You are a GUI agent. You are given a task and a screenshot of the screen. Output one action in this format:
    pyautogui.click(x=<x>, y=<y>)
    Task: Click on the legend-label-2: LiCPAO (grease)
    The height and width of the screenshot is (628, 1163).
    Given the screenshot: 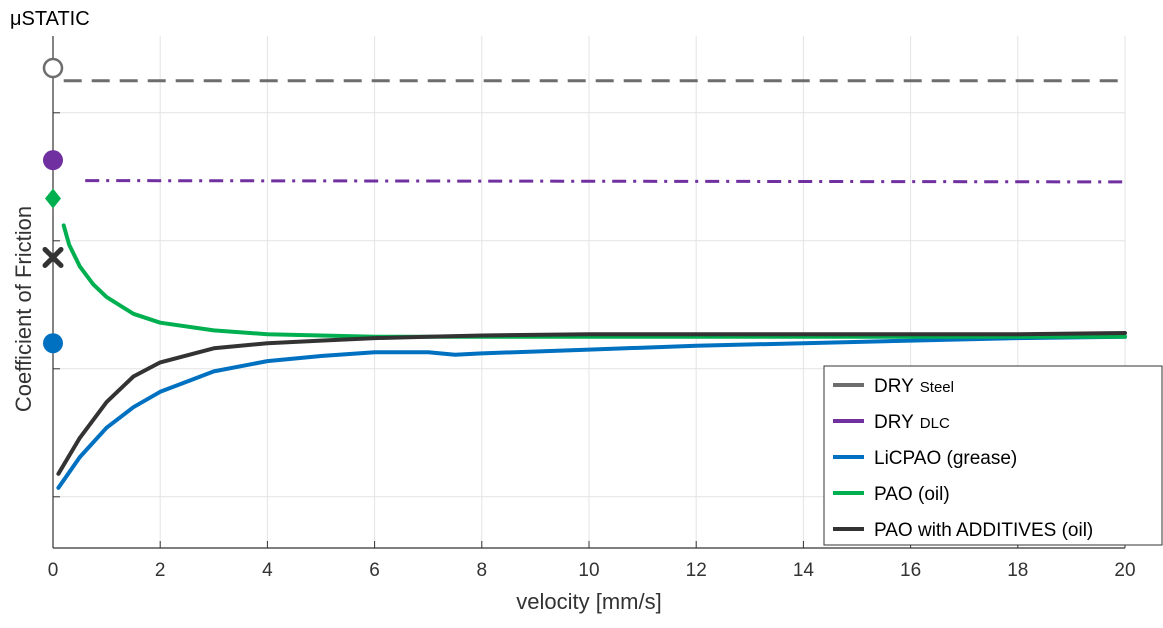 What is the action you would take?
    pyautogui.click(x=945, y=458)
    